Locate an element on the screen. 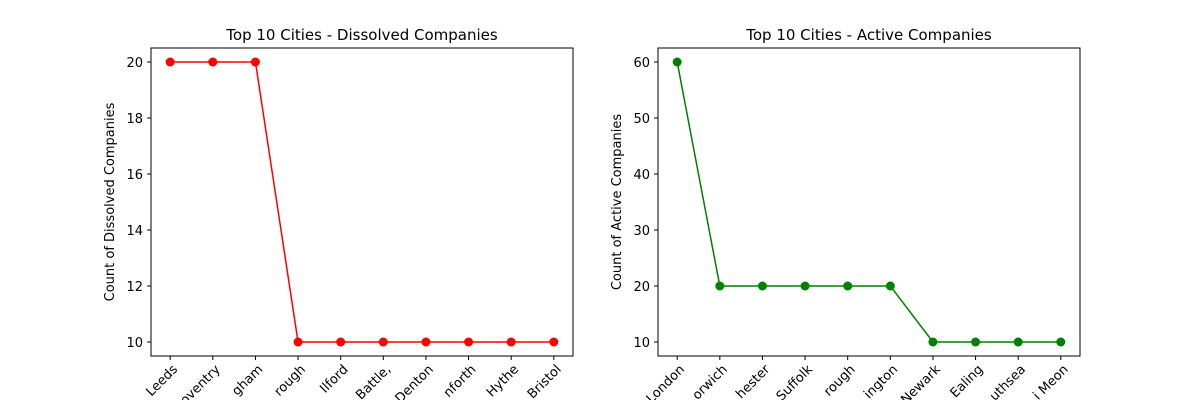  chart-title: Top 10 Cities - Dissolved Companies is located at coordinates (361, 35).